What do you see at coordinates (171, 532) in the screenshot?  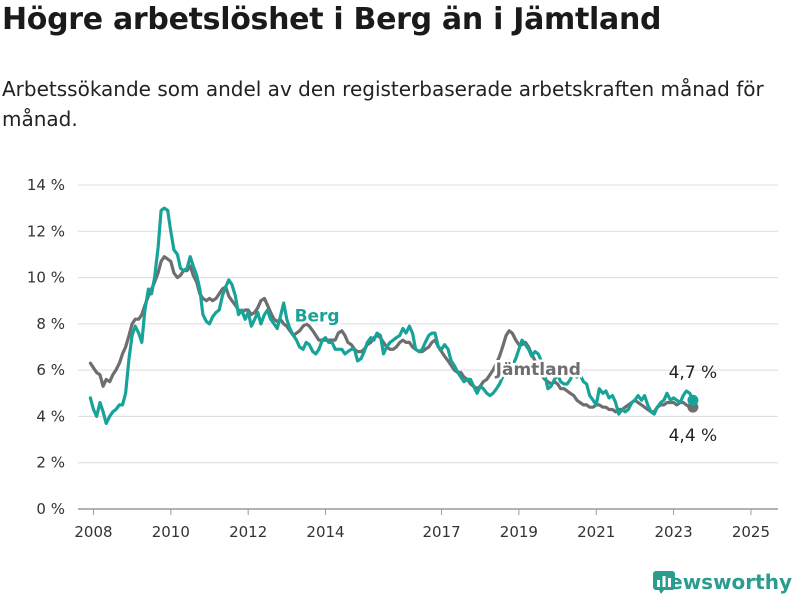 I see `x-tick-label: 2010` at bounding box center [171, 532].